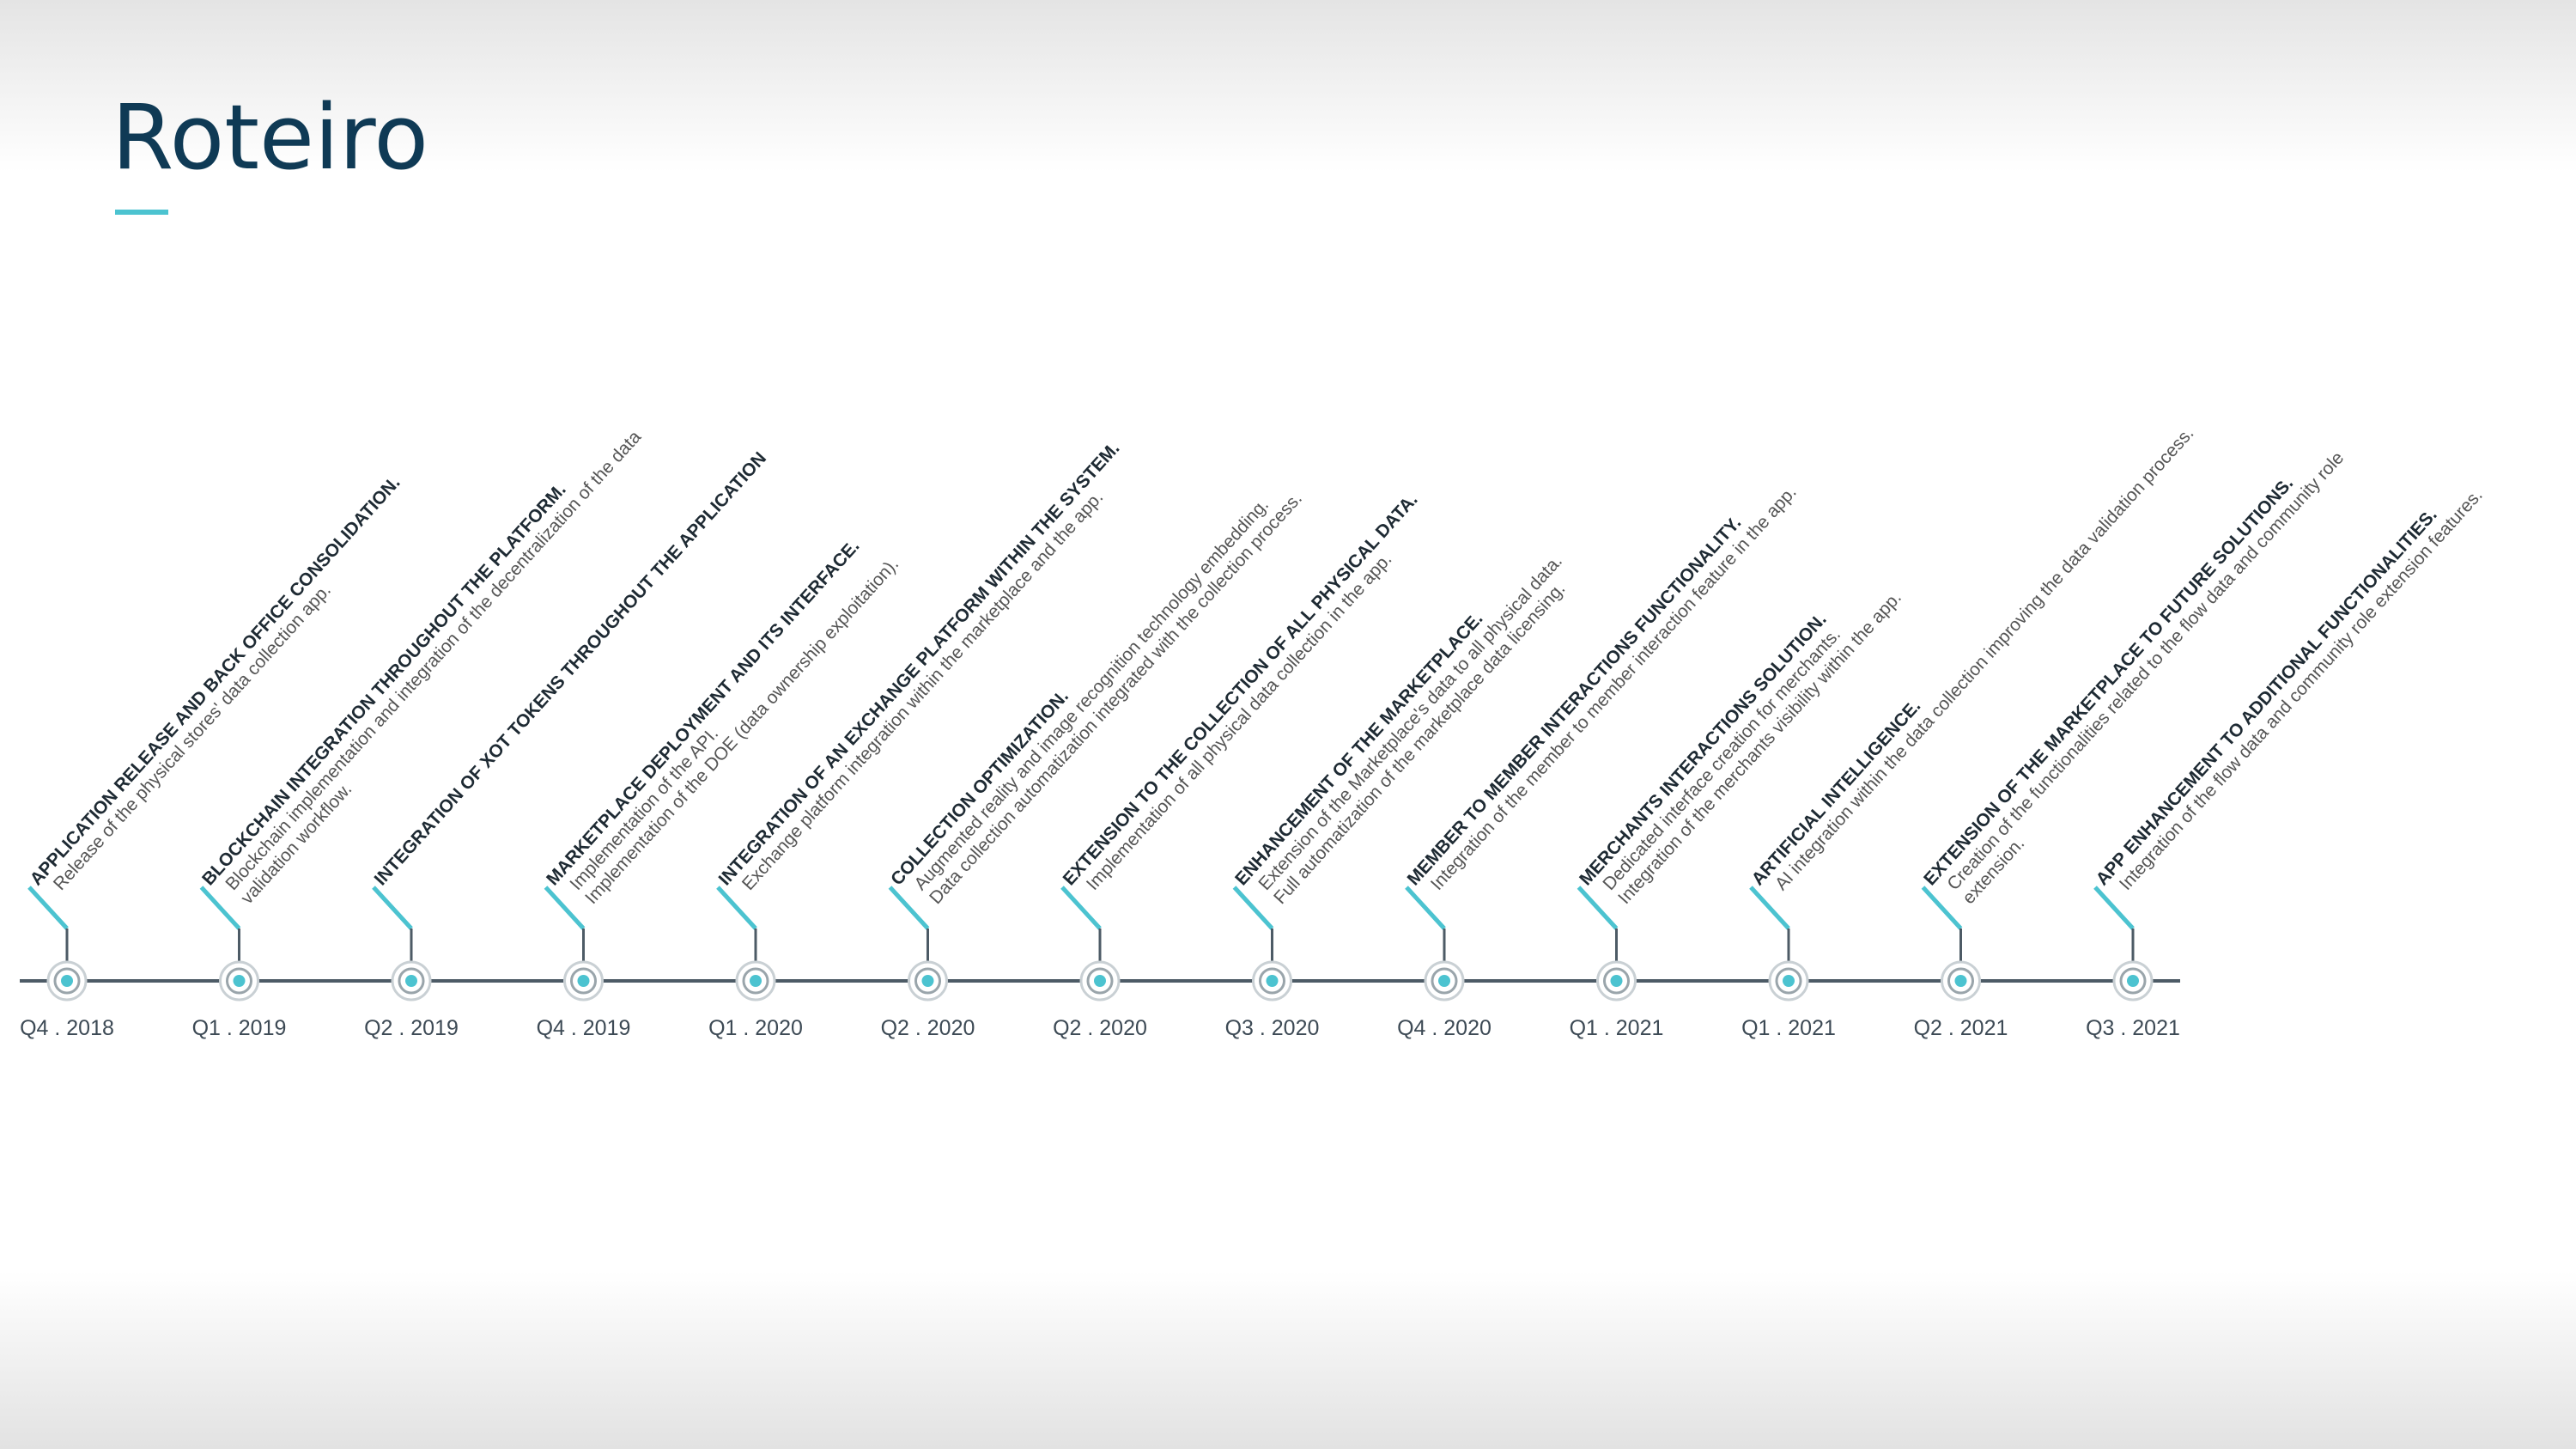 The height and width of the screenshot is (1449, 2576). I want to click on milestone-date: Q4 . 2019, so click(584, 1028).